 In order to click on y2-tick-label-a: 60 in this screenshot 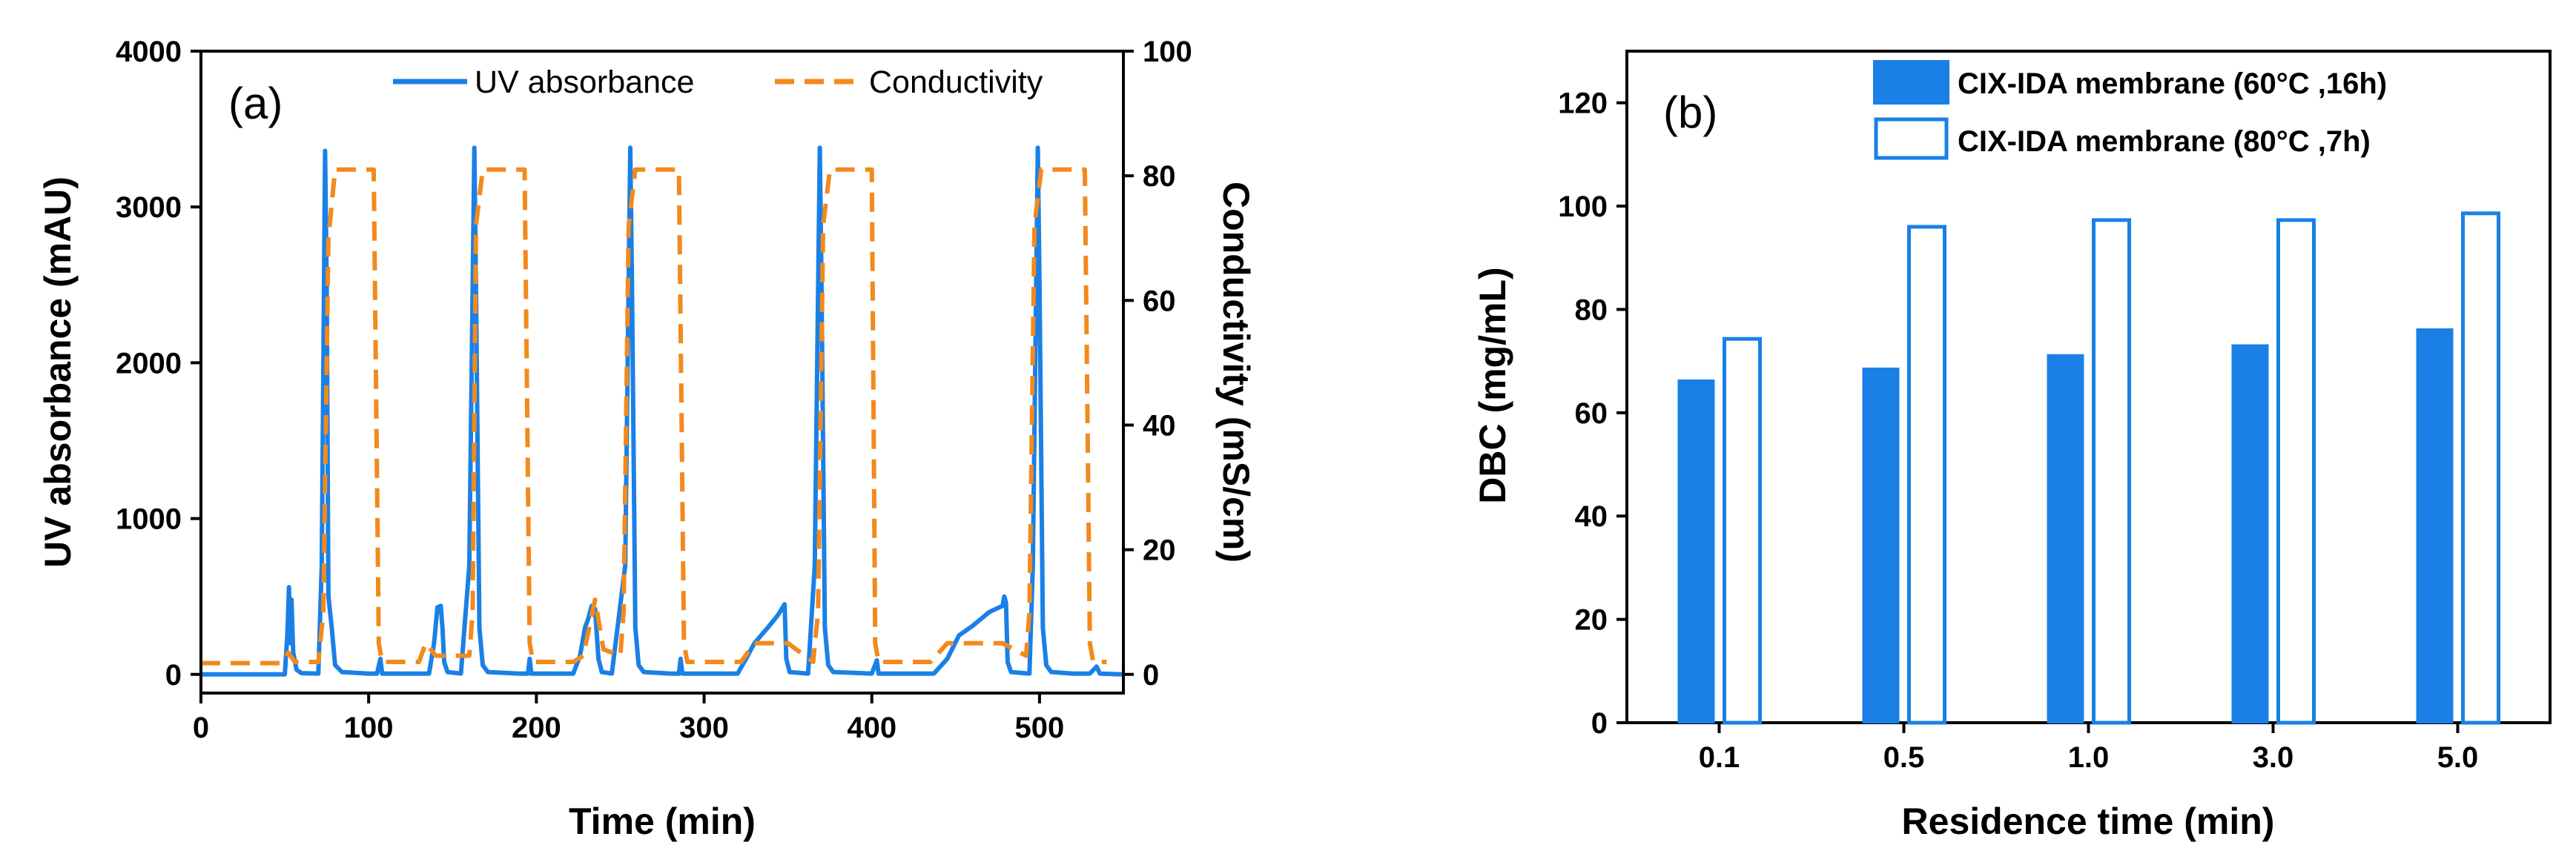, I will do `click(1159, 301)`.